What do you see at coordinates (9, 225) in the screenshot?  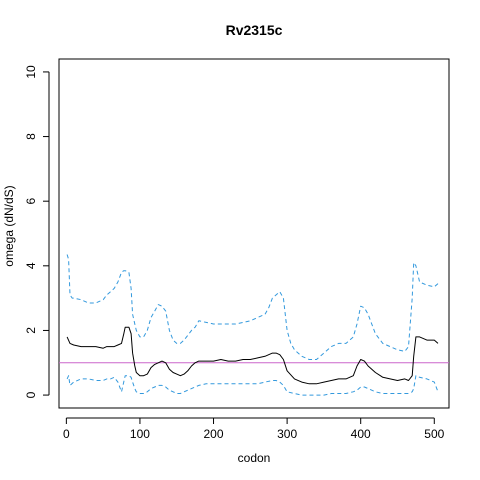 I see `y-axis-label: omega (dN/dS)` at bounding box center [9, 225].